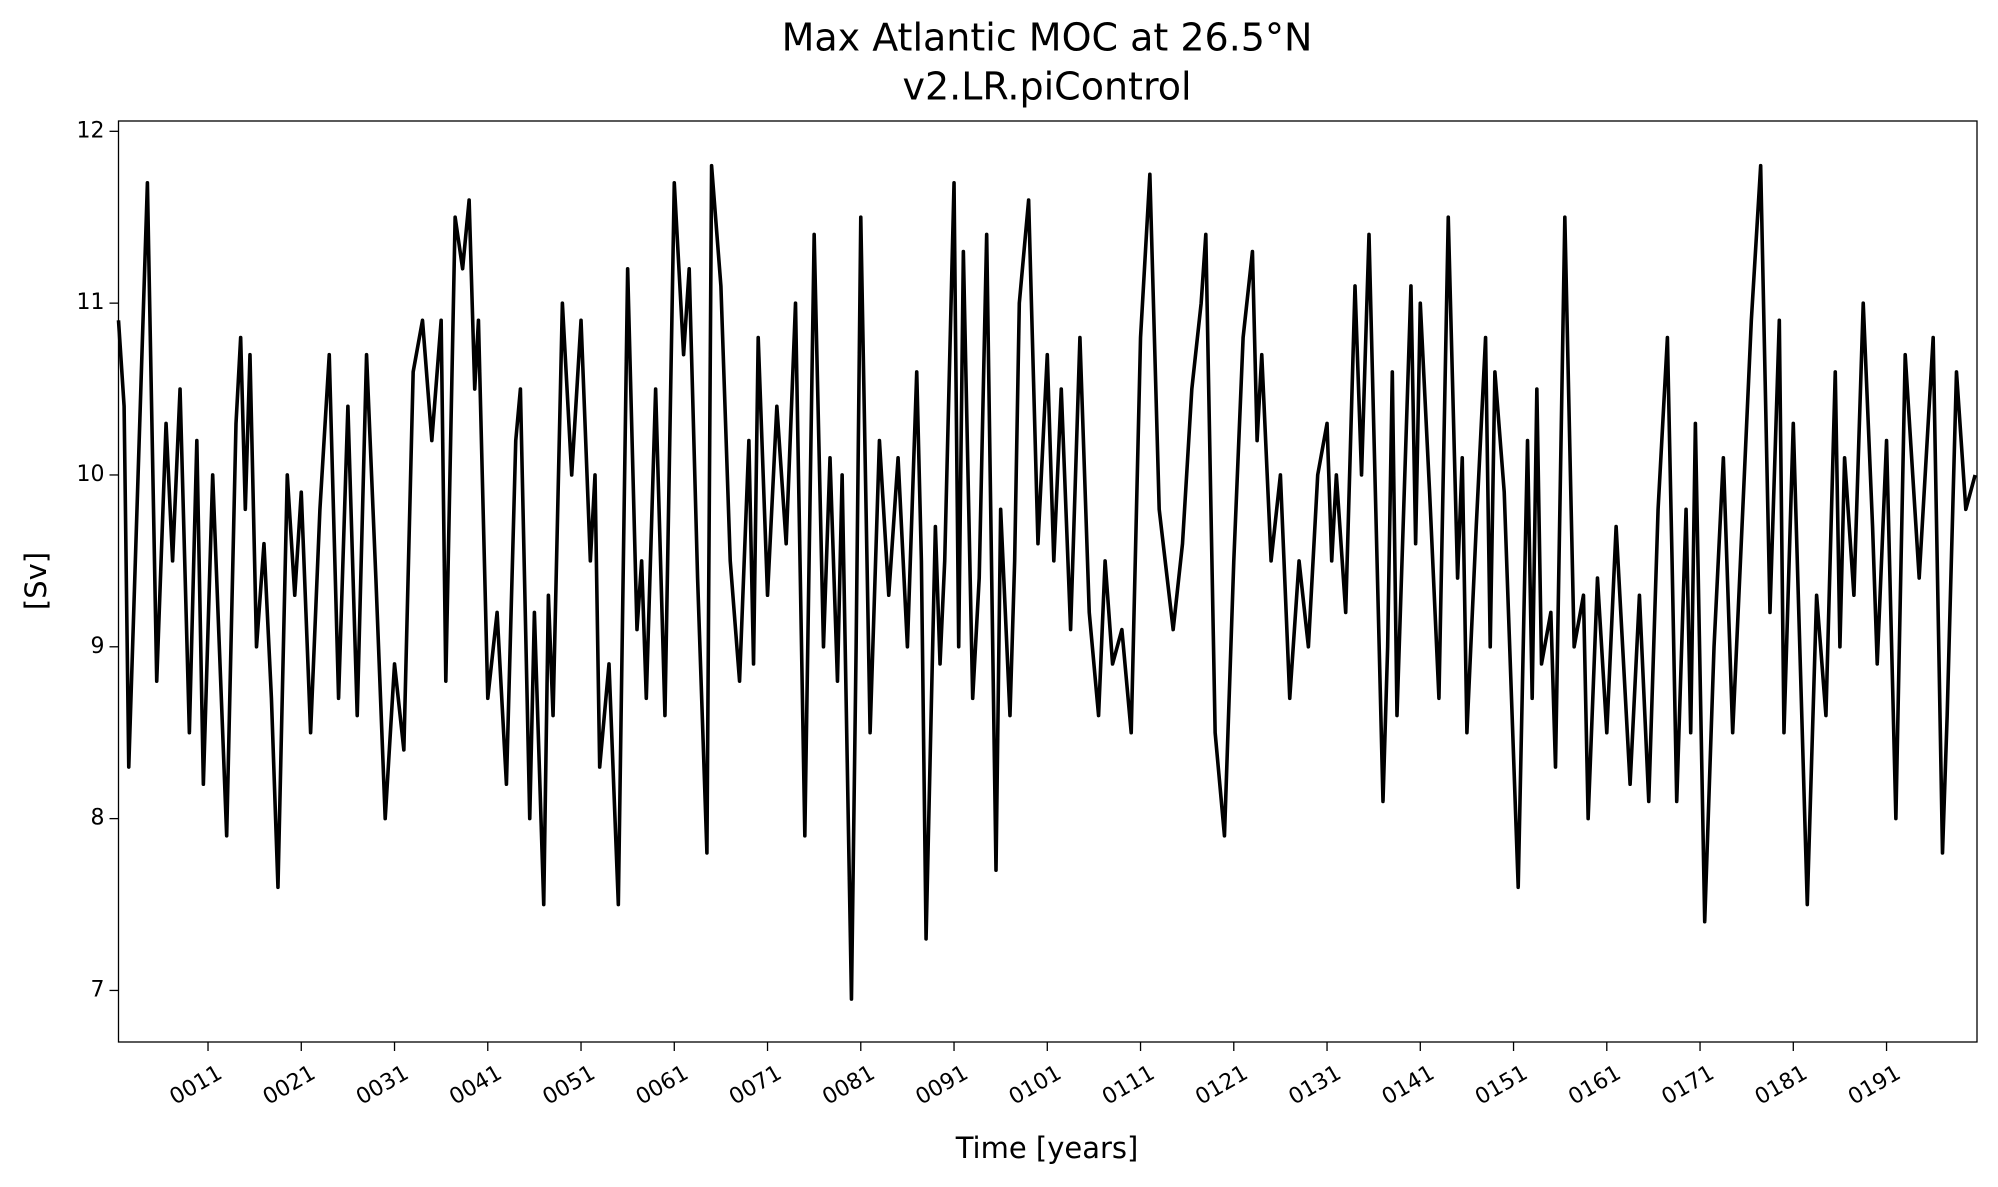 This screenshot has height=1187, width=1998. I want to click on x-tick-label: 0091, so click(942, 1086).